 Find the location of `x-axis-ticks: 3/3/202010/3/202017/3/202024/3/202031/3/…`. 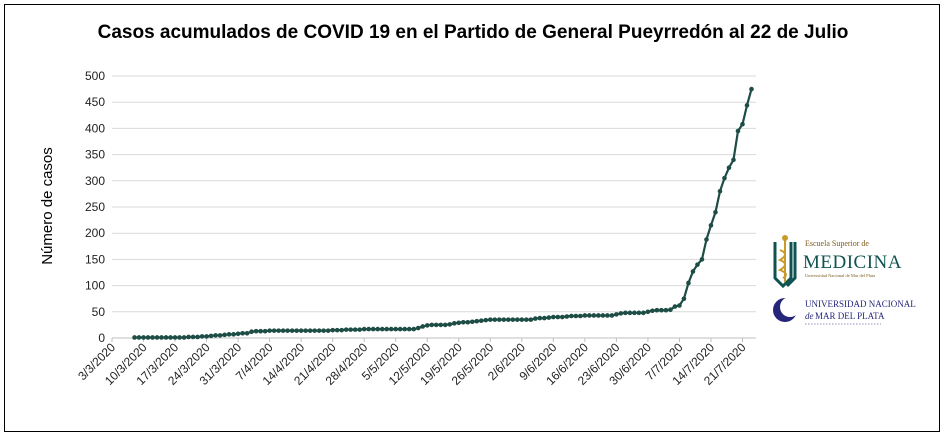

x-axis-ticks: 3/3/202010/3/202017/3/202024/3/202031/3/… is located at coordinates (412, 363).